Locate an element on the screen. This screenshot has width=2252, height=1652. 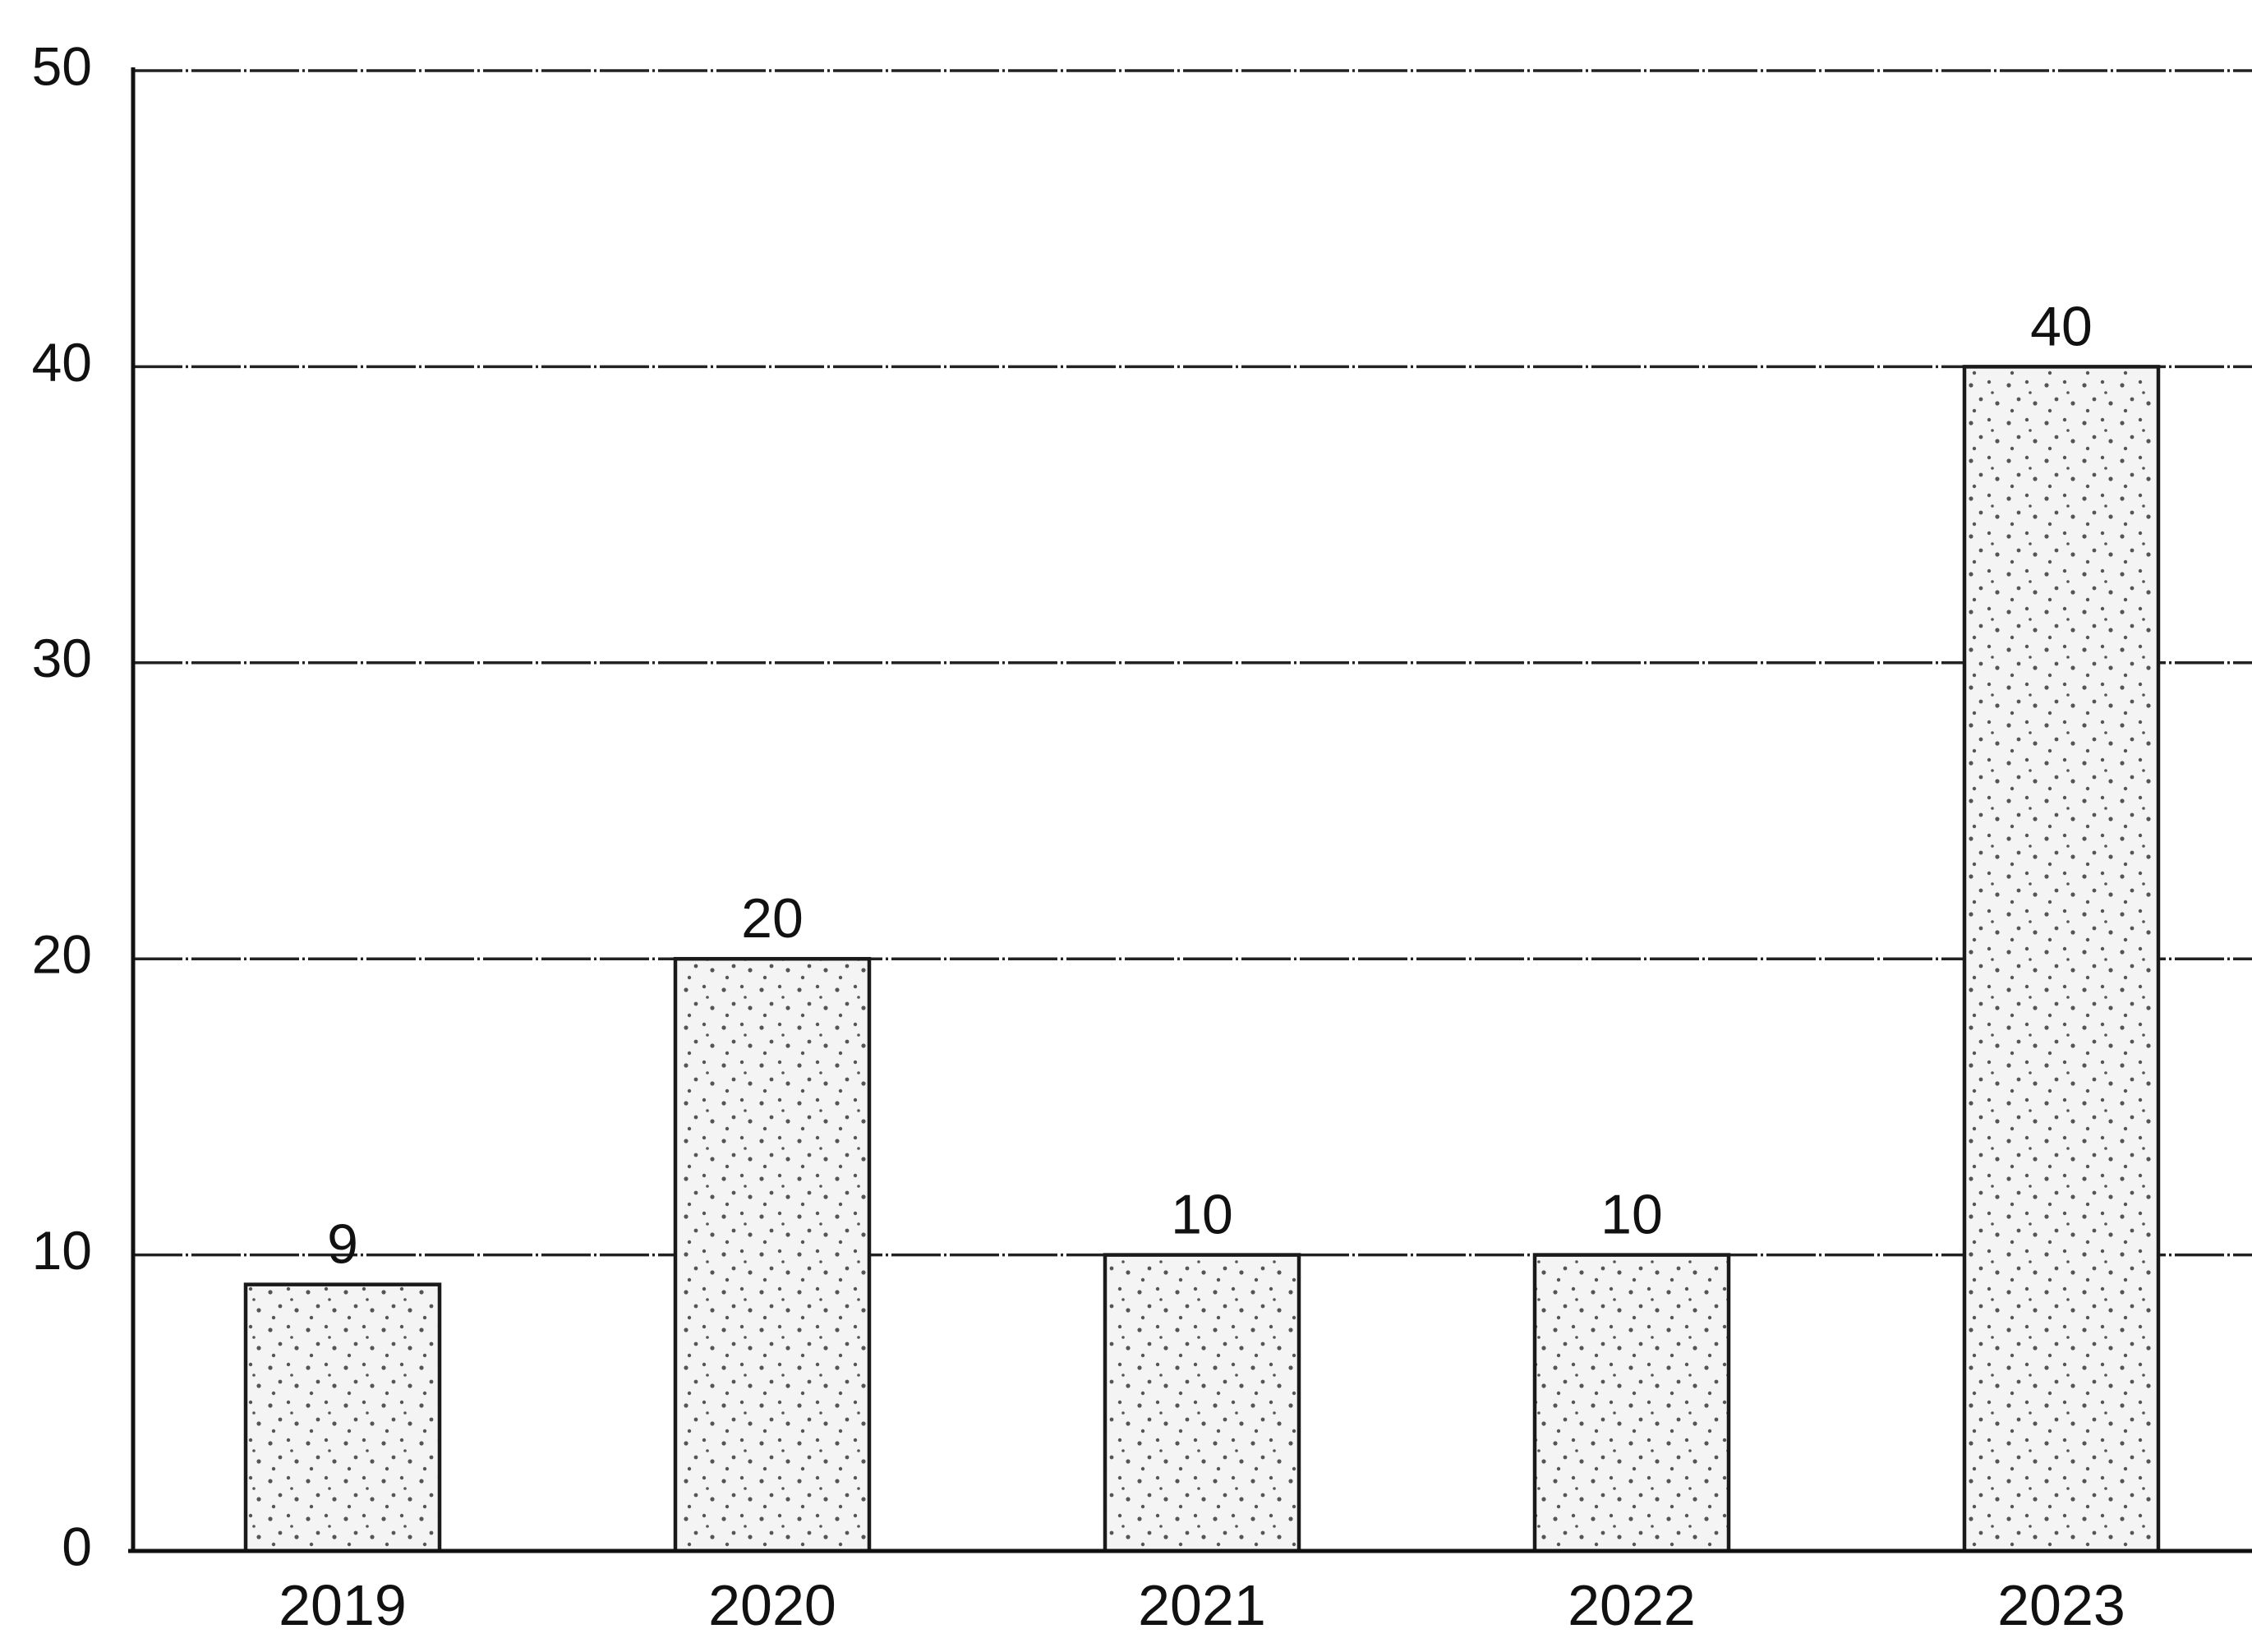
y-tick-label: 20 is located at coordinates (62, 955).